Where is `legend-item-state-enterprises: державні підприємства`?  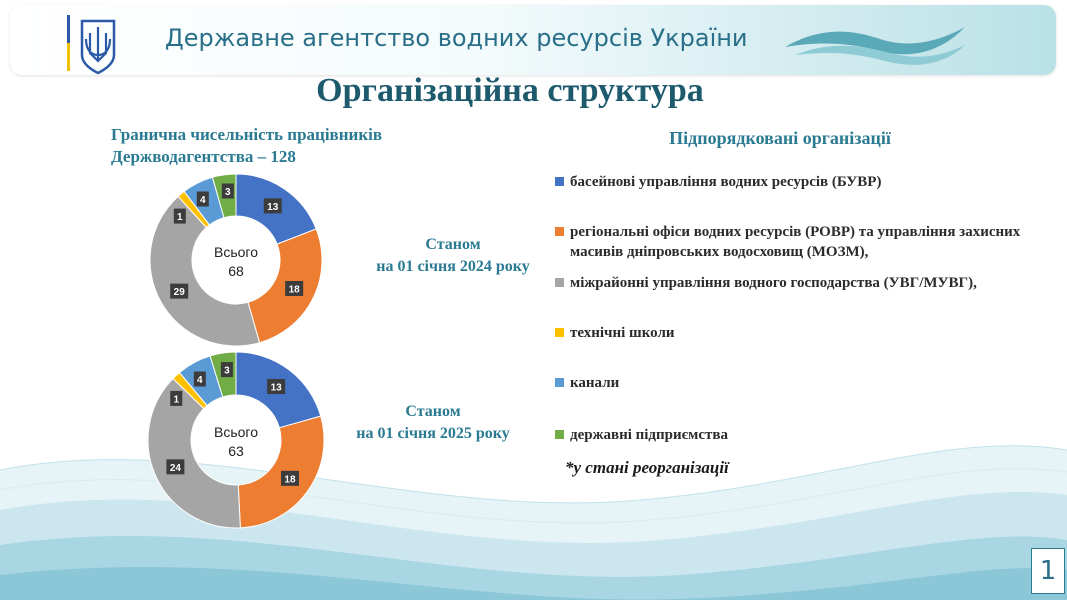 legend-item-state-enterprises: державні підприємства is located at coordinates (800, 435).